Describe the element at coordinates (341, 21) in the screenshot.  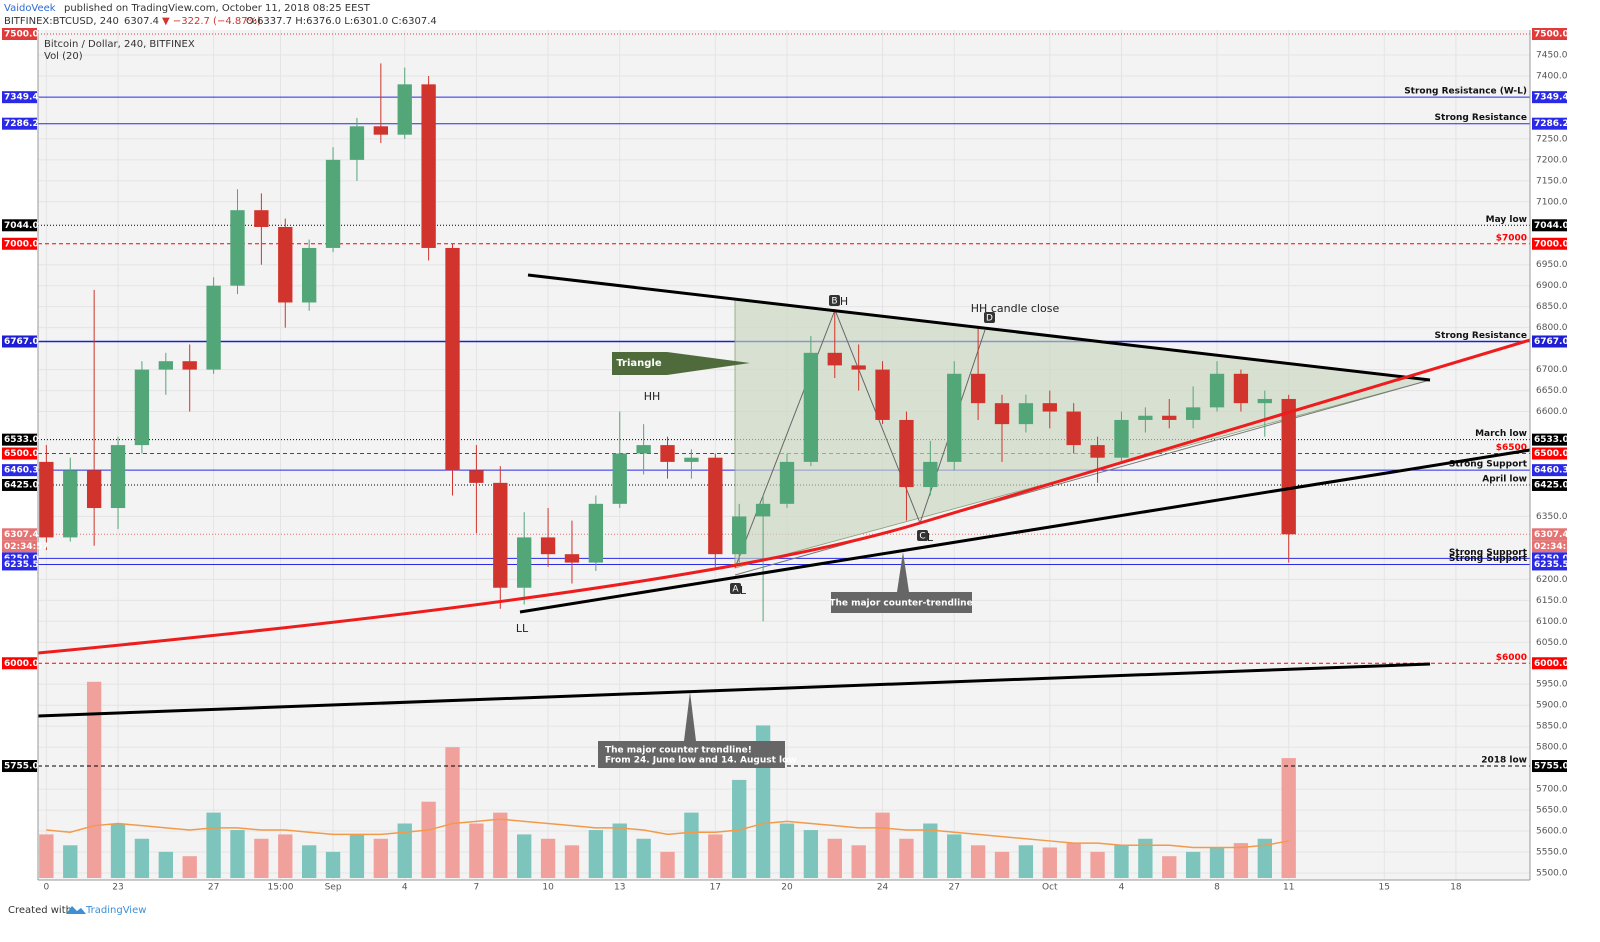
I see `ohlc: O:6337.7 H:6376.0 L:6301.0 C:6307.4` at that location.